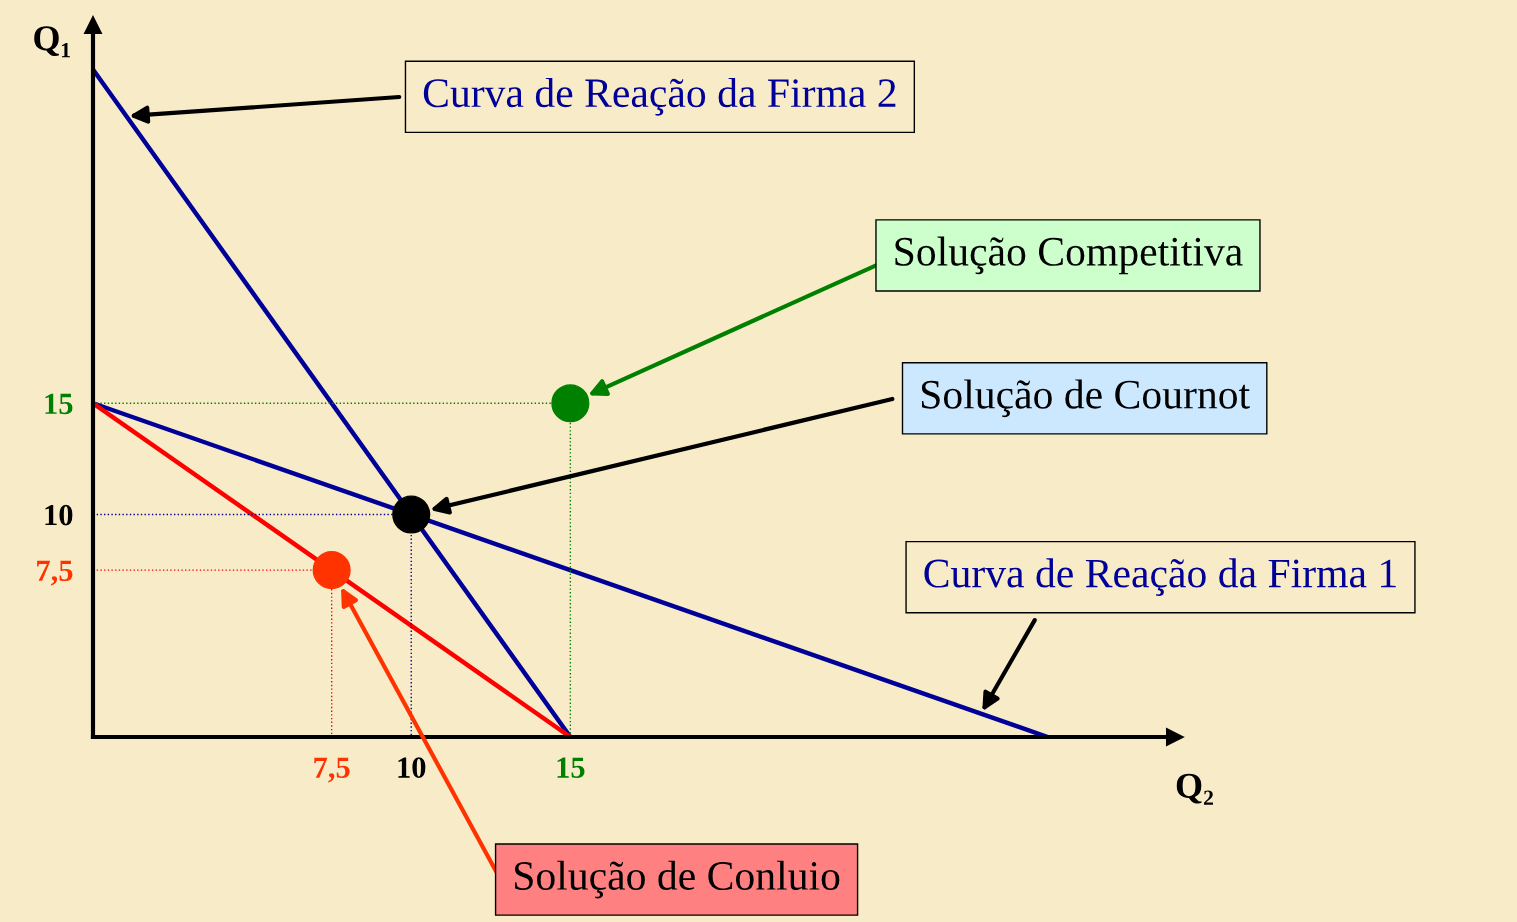 This screenshot has height=922, width=1517. What do you see at coordinates (571, 767) in the screenshot?
I see `x-tick-label: 15` at bounding box center [571, 767].